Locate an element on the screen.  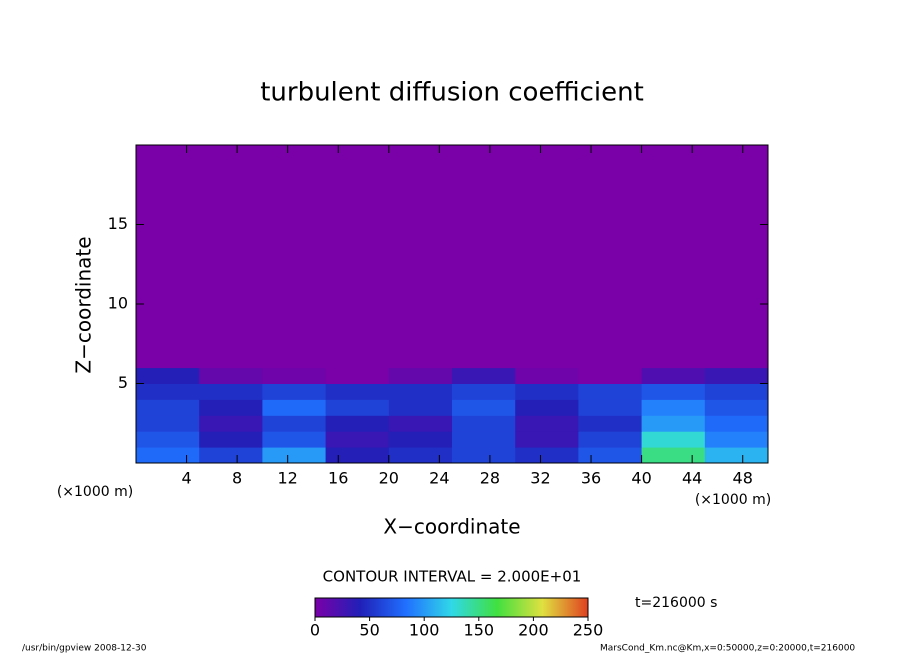
x-tick-label: 32 is located at coordinates (540, 478).